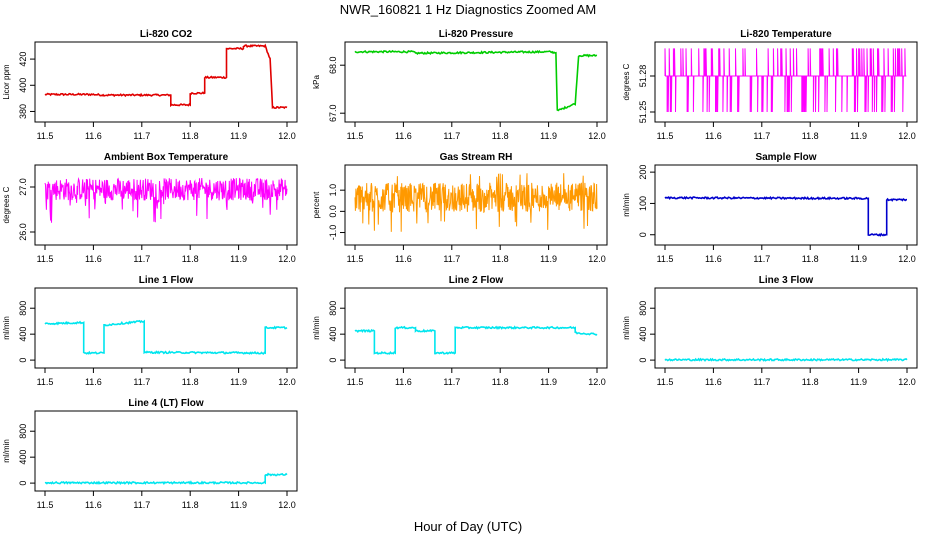 The image size is (936, 540). Describe the element at coordinates (476, 202) in the screenshot. I see `series-line-rh` at that location.